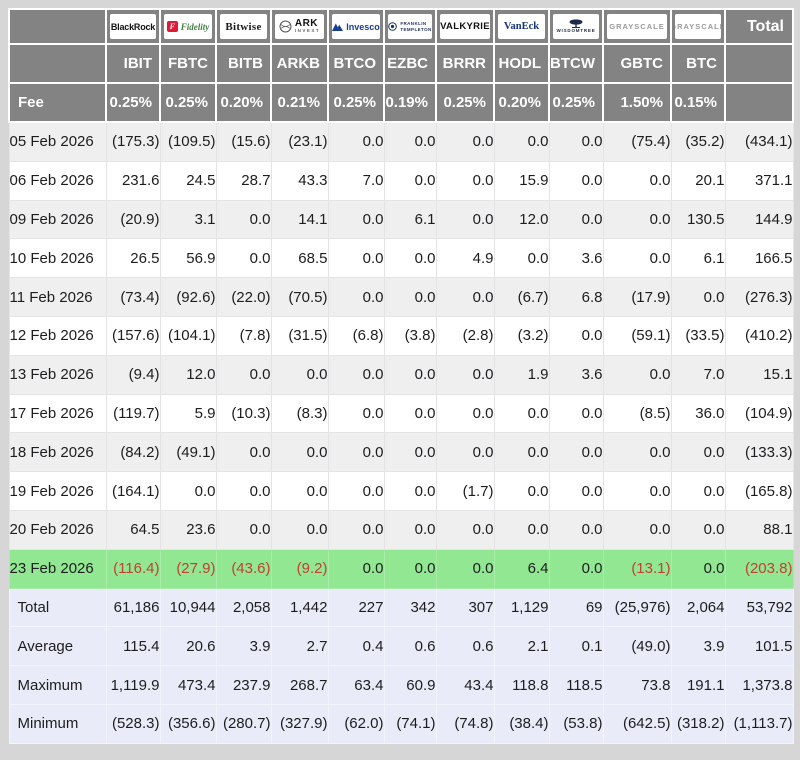  What do you see at coordinates (57, 529) in the screenshot?
I see `date-cell: 20 Feb 2026` at bounding box center [57, 529].